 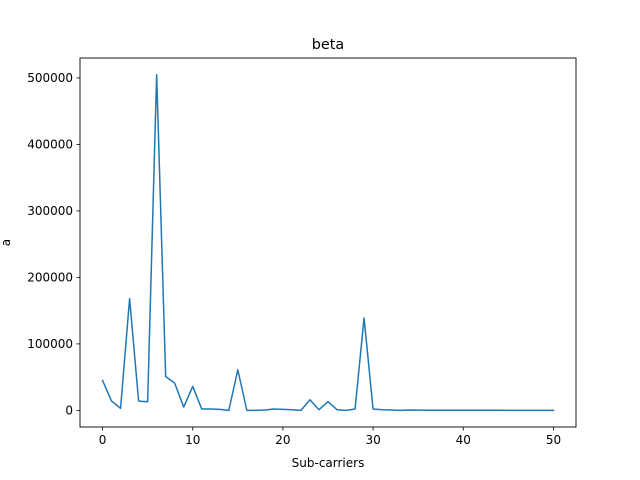 I want to click on y-tick-label: 400000, so click(x=50, y=145).